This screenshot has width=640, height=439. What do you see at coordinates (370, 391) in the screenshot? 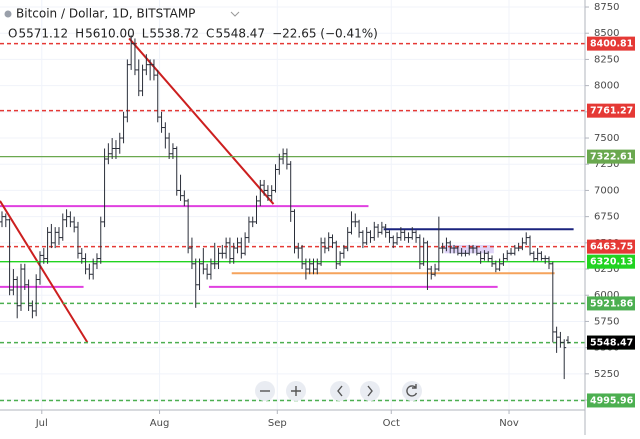
I see `scroll-right` at bounding box center [370, 391].